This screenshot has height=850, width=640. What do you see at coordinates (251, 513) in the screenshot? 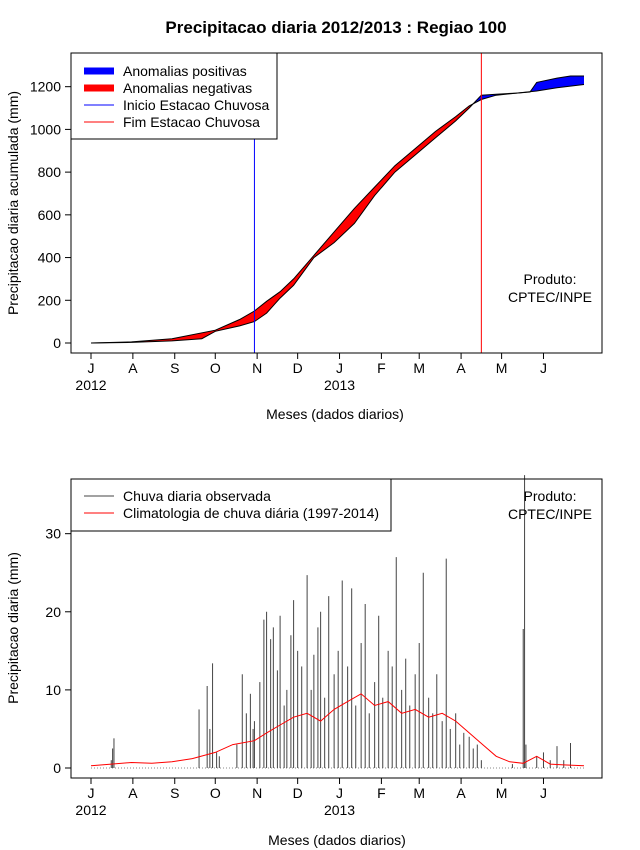
I see `legend-label-climatology: Climatologia de chuva diária (1997-2014)` at bounding box center [251, 513].